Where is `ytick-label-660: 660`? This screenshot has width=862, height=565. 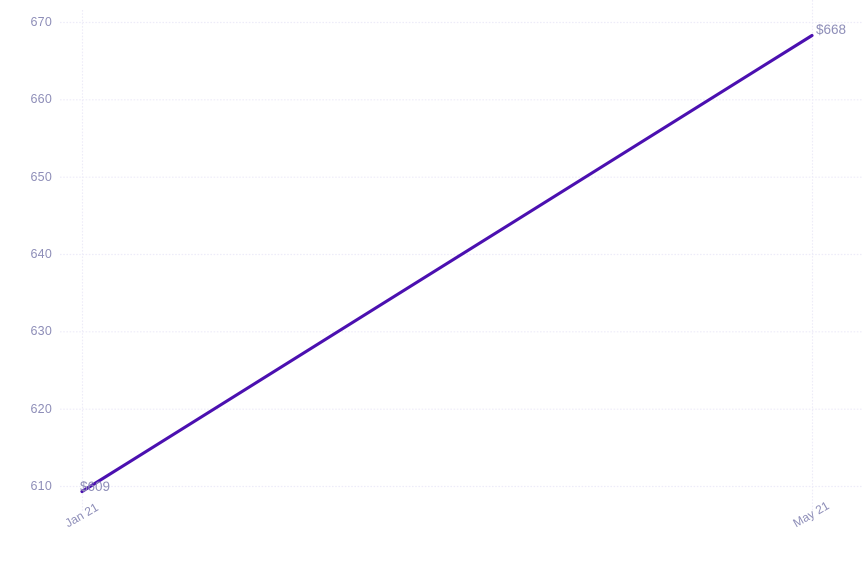 ytick-label-660: 660 is located at coordinates (41, 99).